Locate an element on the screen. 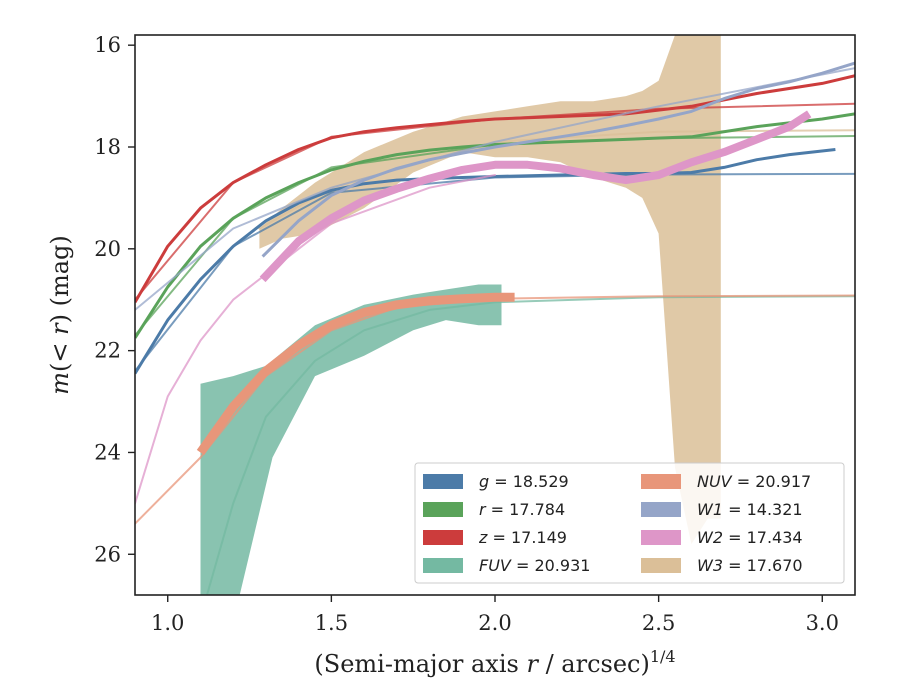 The image size is (900, 700). legend-var-r: r is located at coordinates (483, 509).